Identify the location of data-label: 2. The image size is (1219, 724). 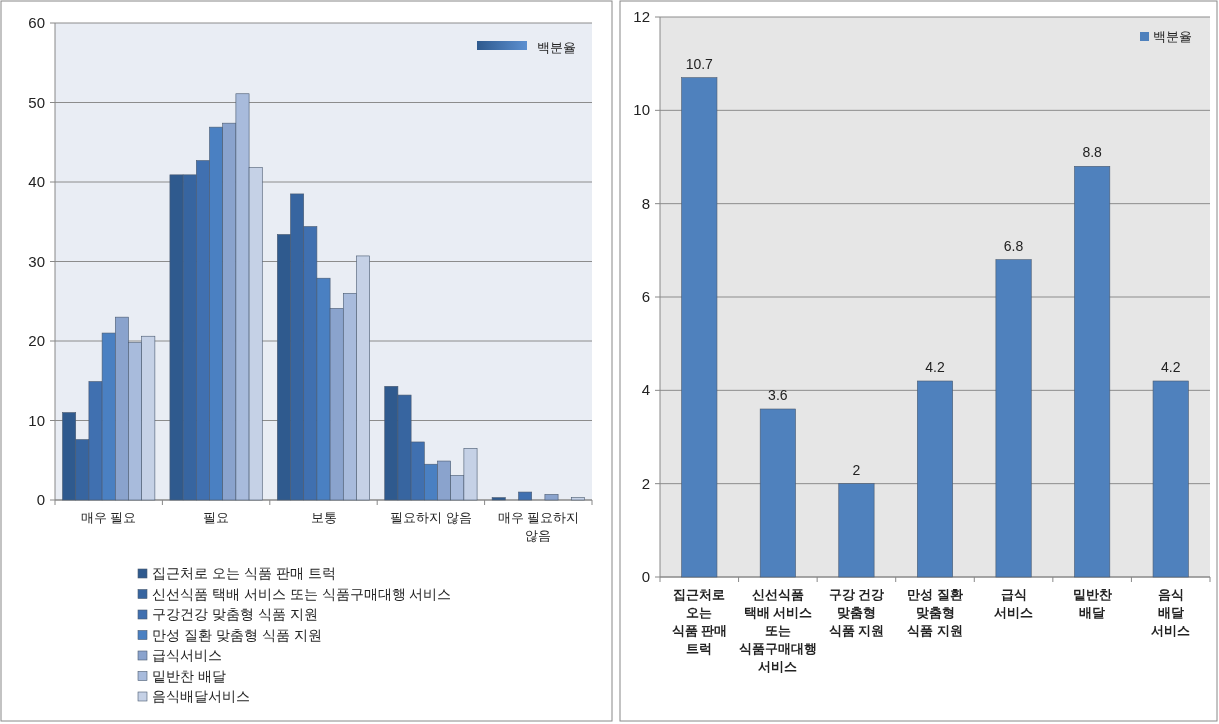
(856, 469).